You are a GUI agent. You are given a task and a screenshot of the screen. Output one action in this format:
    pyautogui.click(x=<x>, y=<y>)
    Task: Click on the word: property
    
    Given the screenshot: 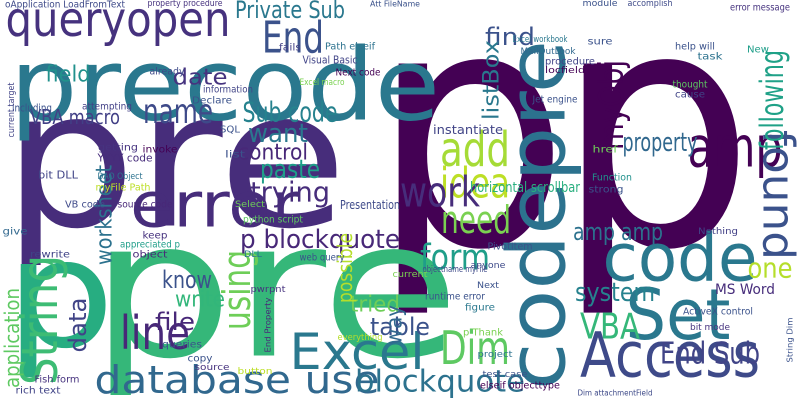 What is the action you would take?
    pyautogui.click(x=660, y=143)
    